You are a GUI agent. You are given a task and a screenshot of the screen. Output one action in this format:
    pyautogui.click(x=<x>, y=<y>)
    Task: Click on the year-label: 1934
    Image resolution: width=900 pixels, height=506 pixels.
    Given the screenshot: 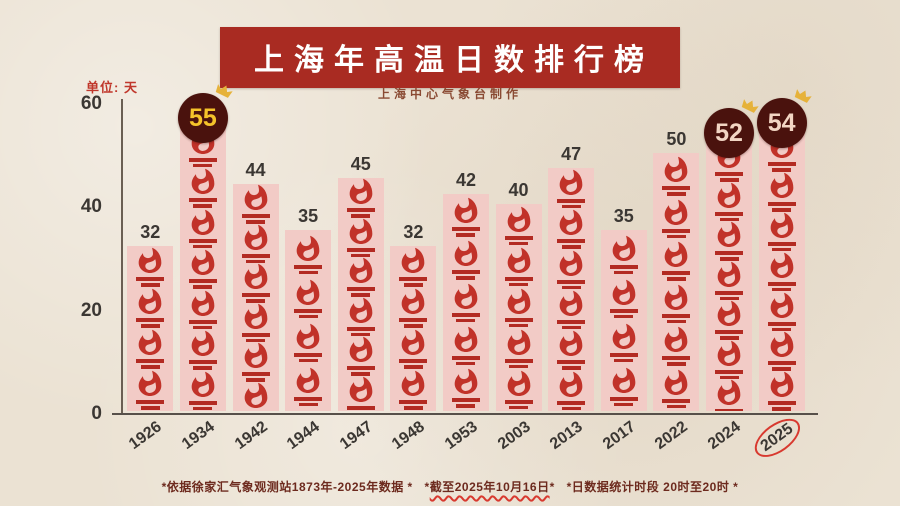 What is the action you would take?
    pyautogui.click(x=198, y=435)
    